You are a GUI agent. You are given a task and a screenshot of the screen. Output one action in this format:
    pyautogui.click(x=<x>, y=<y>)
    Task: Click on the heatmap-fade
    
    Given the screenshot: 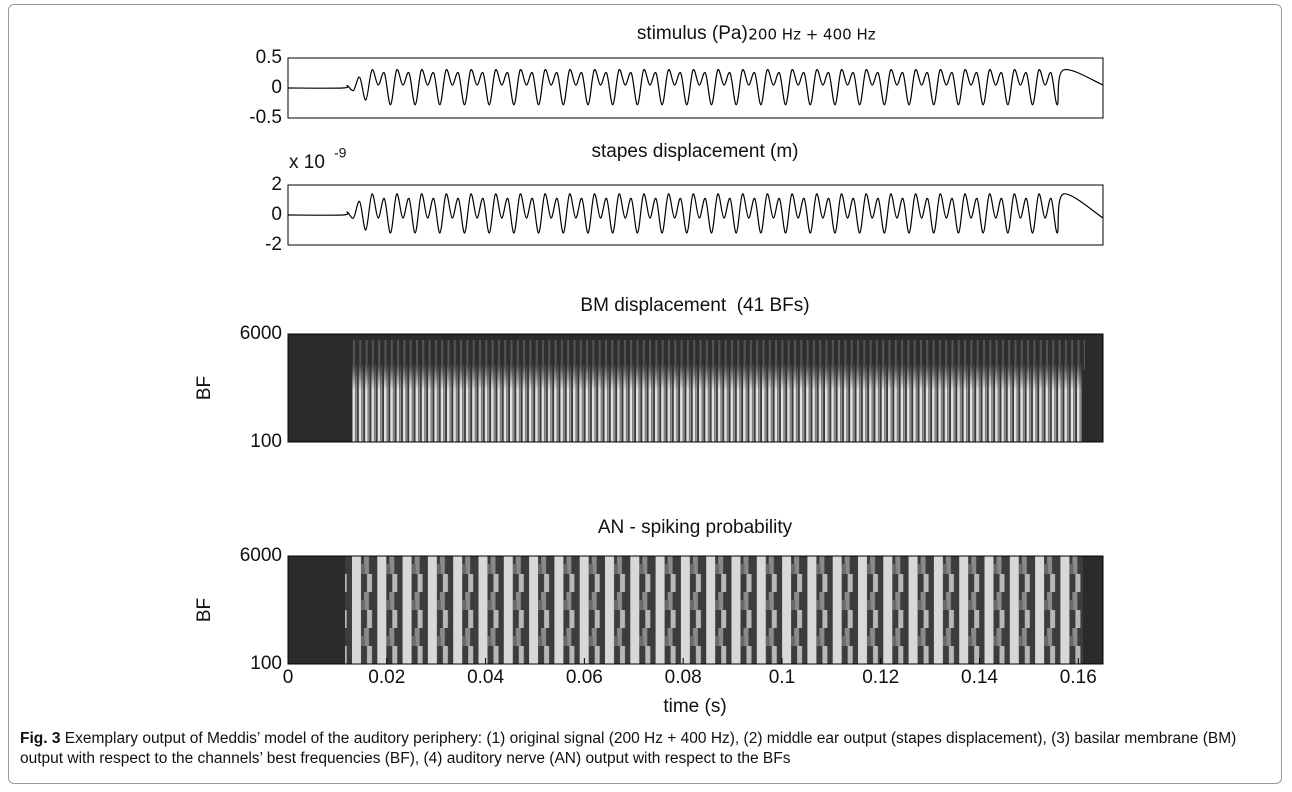 What is the action you would take?
    pyautogui.click(x=717, y=377)
    